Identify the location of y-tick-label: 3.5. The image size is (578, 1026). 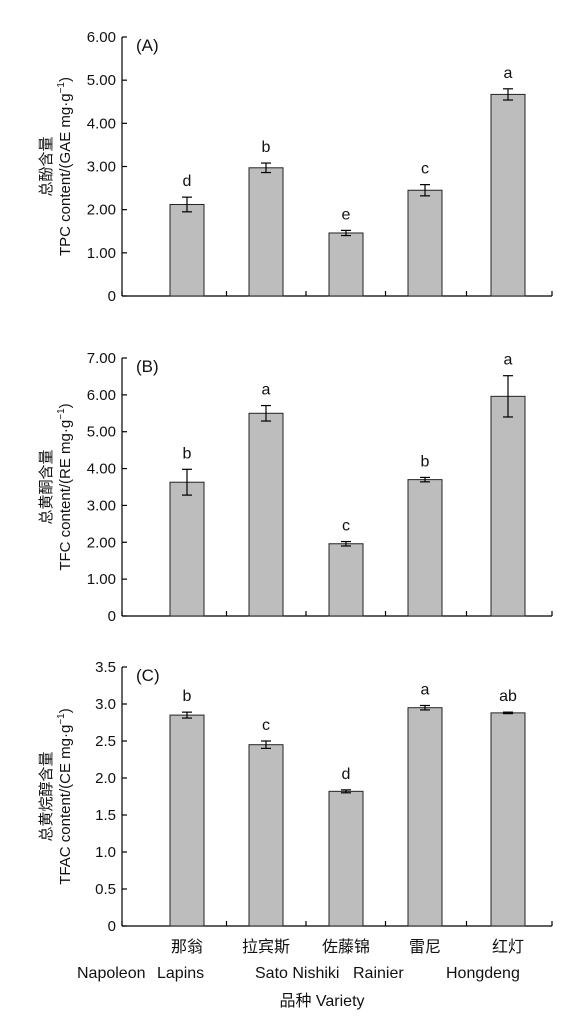
(105, 667).